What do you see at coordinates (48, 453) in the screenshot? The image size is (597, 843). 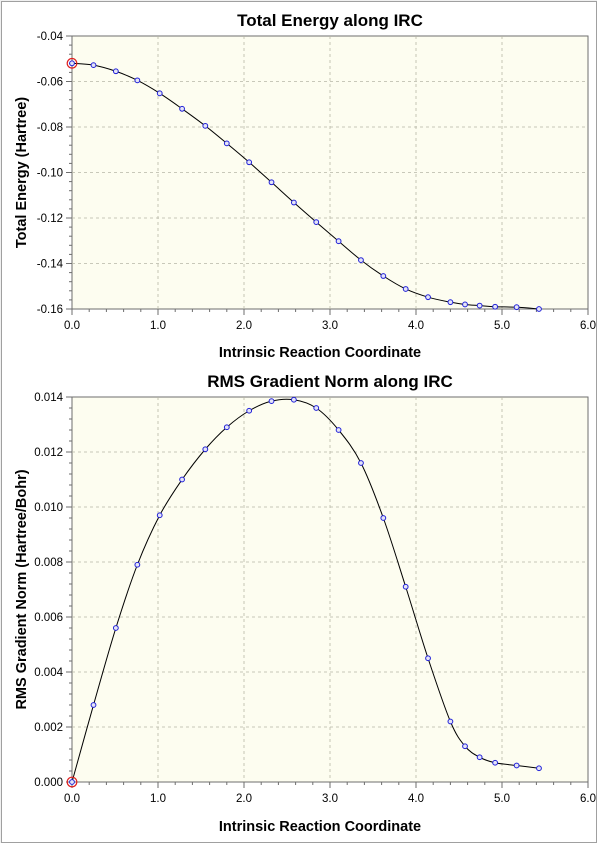 I see `y-tick-label: 0.012` at bounding box center [48, 453].